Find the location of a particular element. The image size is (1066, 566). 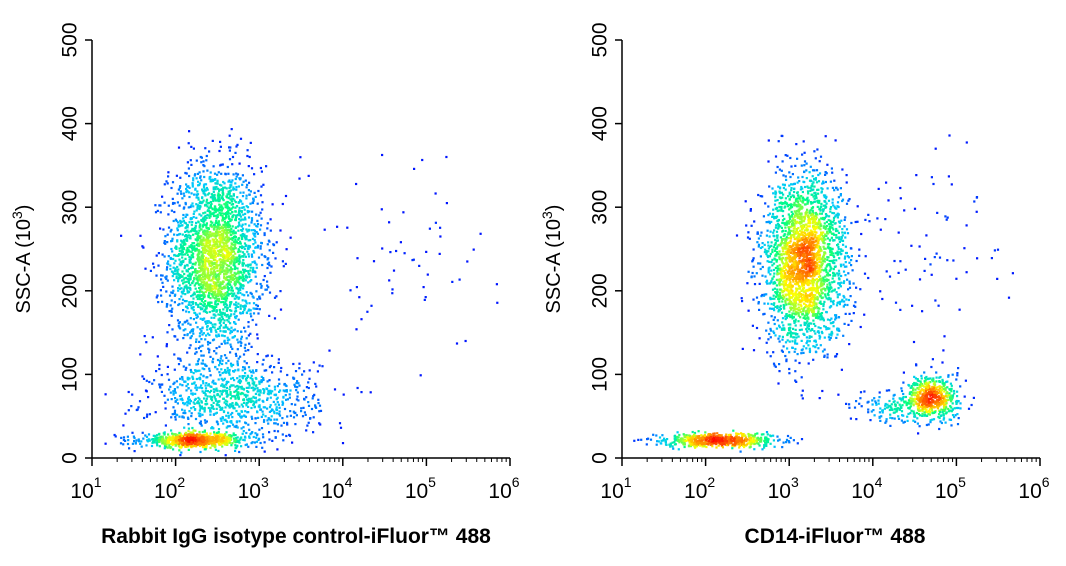

y-tick-label: 0 is located at coordinates (70, 458).